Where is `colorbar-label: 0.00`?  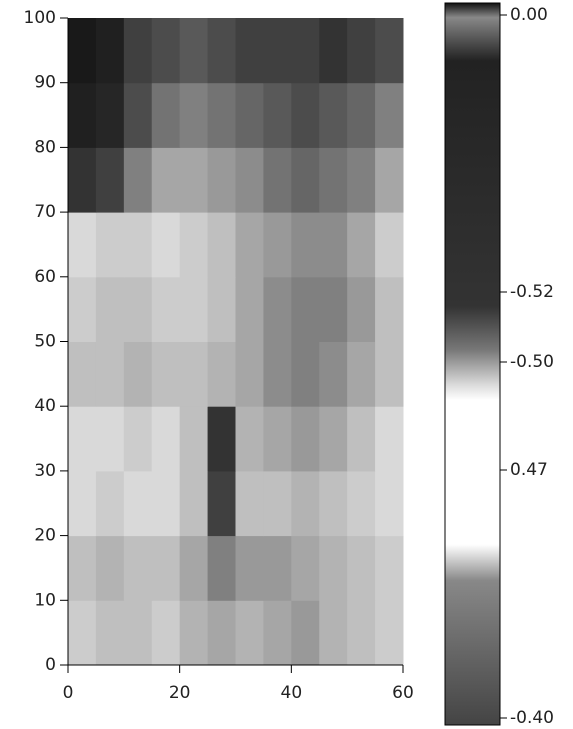 colorbar-label: 0.00 is located at coordinates (529, 15).